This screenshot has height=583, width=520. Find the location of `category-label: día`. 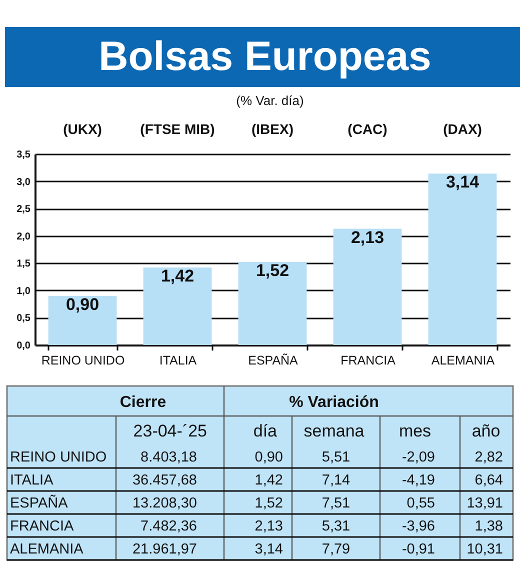

category-label: día is located at coordinates (265, 431).